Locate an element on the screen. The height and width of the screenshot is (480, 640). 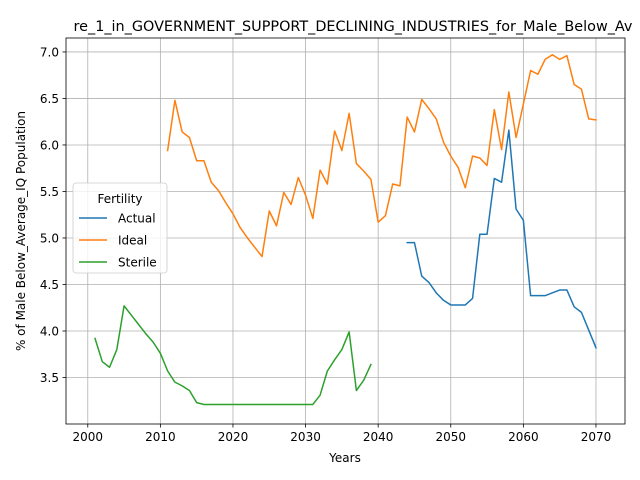
legend-label-actual: Actual is located at coordinates (137, 218).